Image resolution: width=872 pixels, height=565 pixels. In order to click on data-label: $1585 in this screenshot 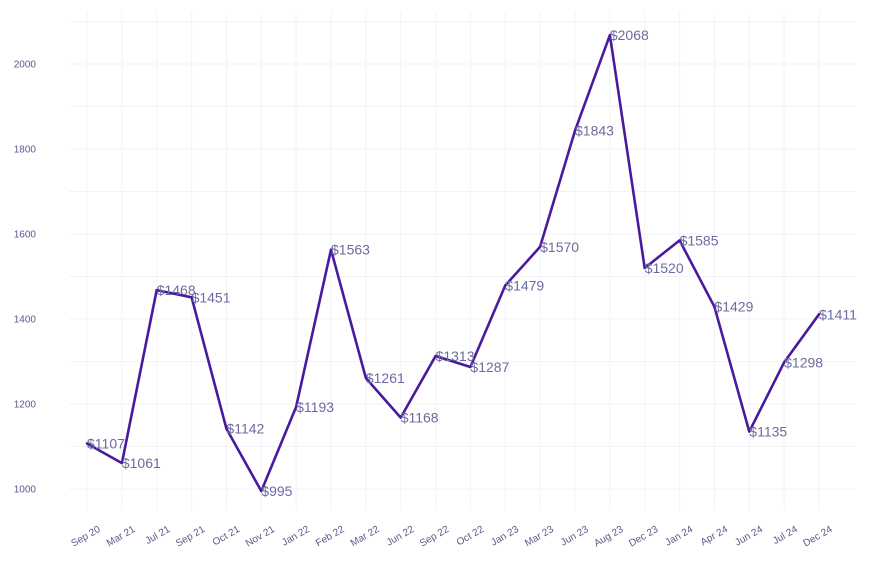, I will do `click(699, 240)`.